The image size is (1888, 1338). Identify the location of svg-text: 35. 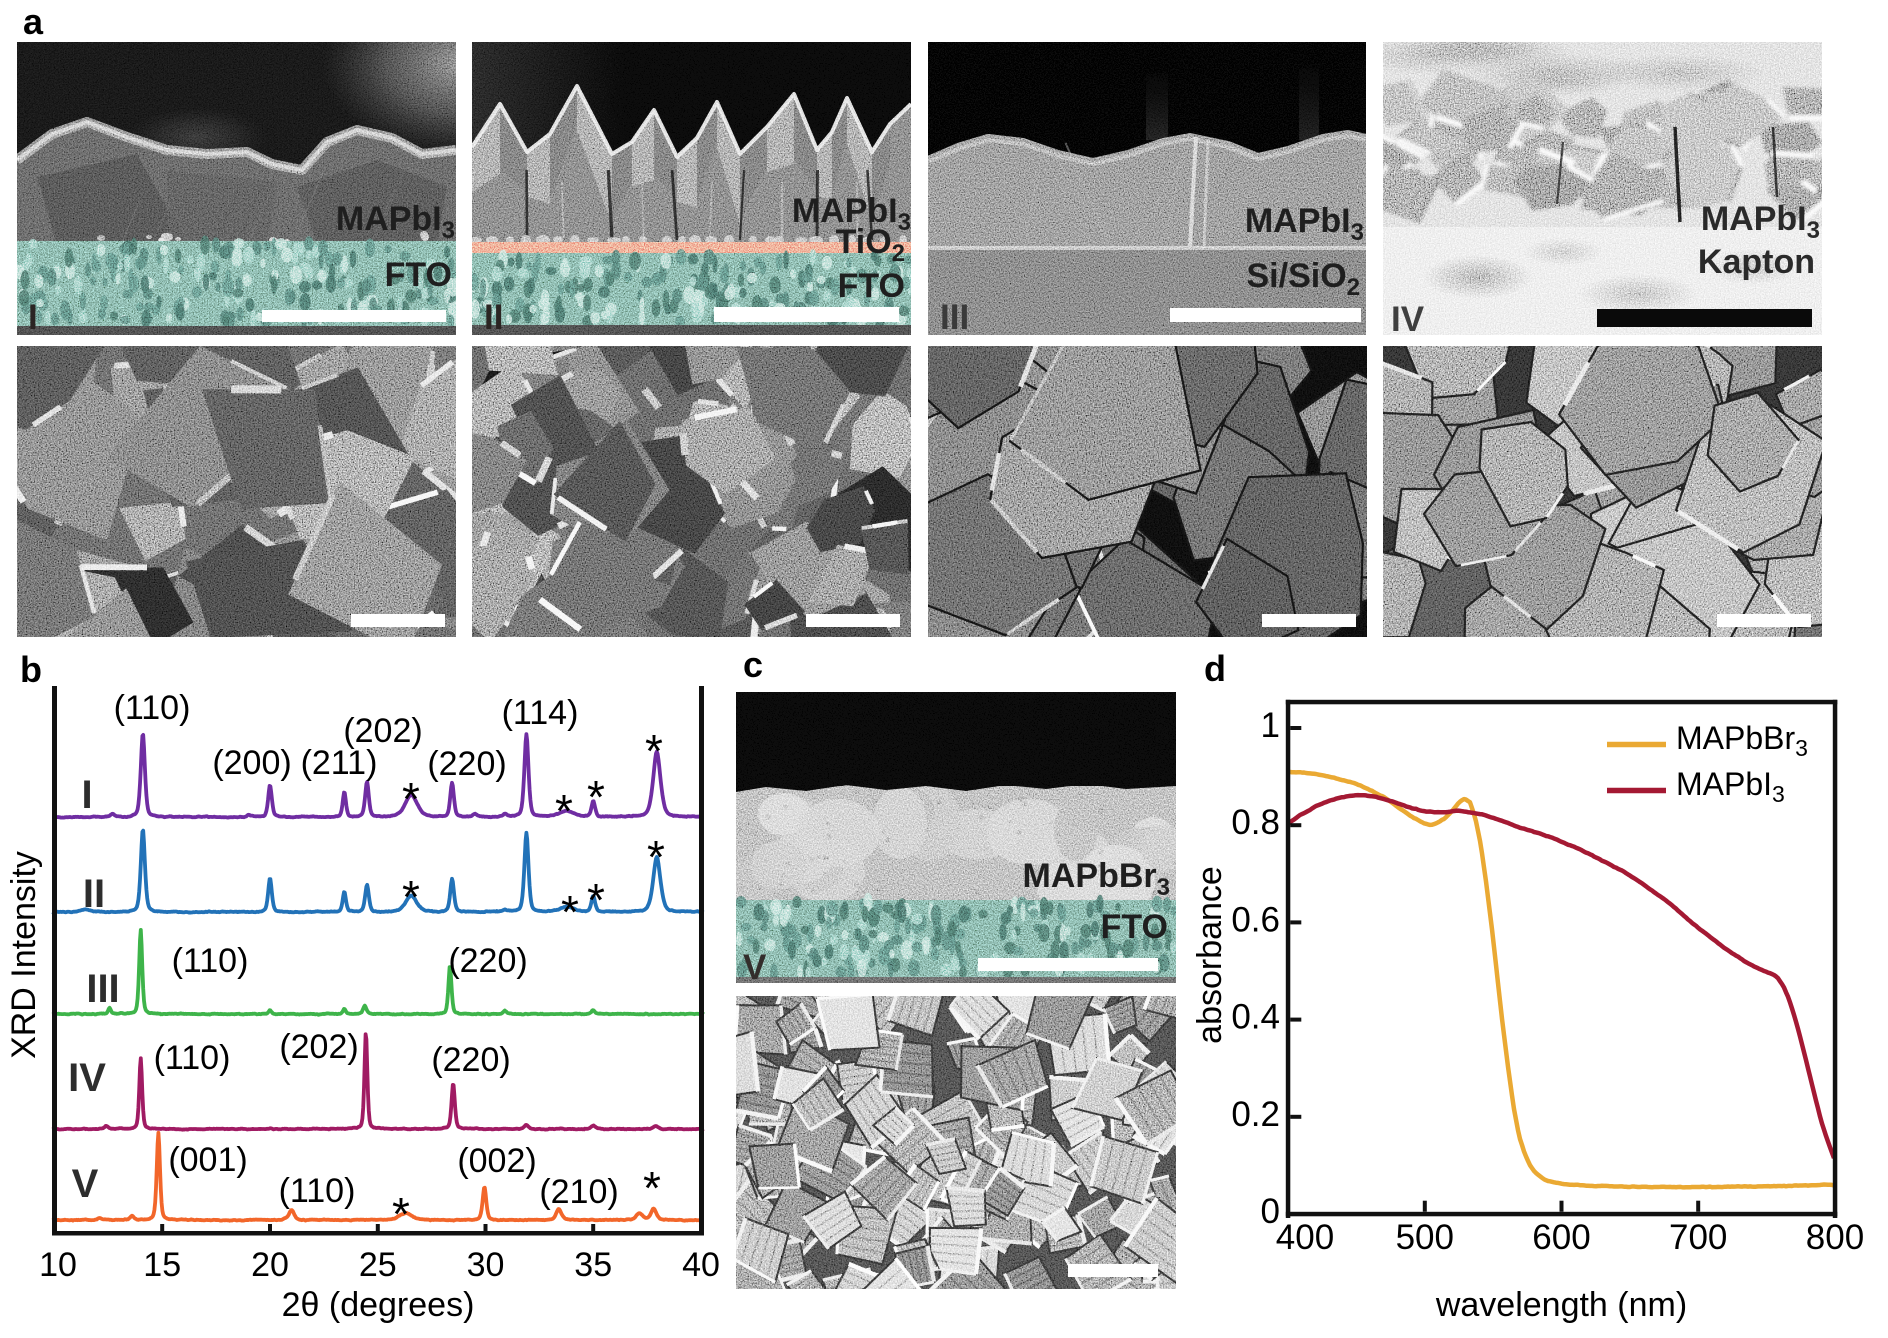
(593, 1265).